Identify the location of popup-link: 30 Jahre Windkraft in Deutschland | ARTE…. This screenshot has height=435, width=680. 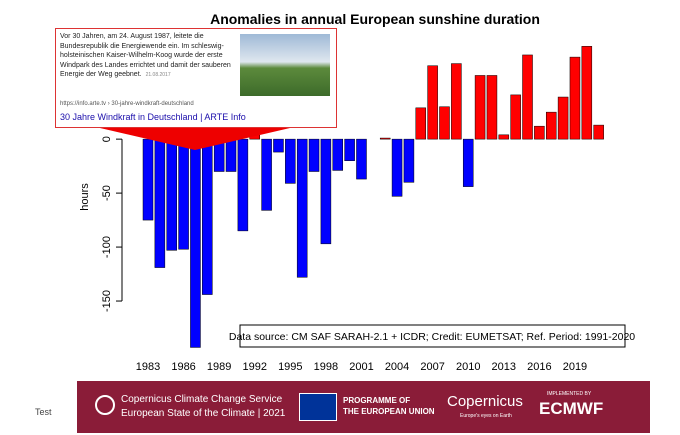
(153, 117).